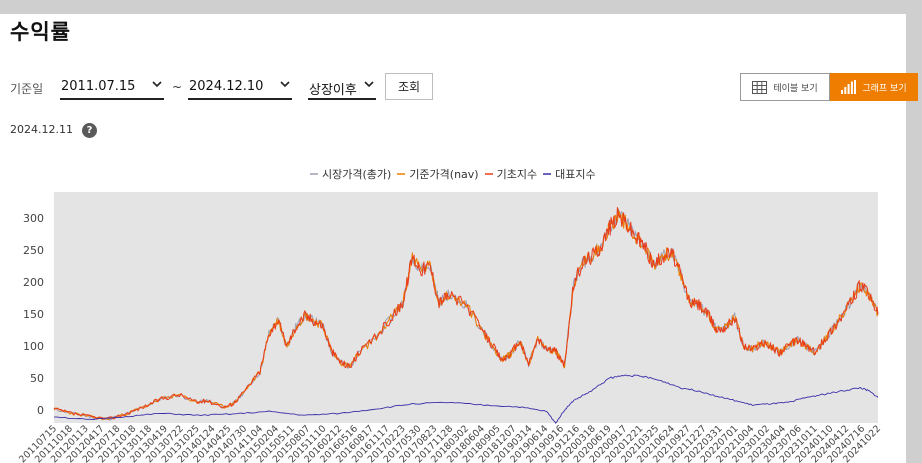 The image size is (922, 463). I want to click on chart-legend: 시장가격(총가) 기준가격(nav) 기초지수 대표지수, so click(456, 174).